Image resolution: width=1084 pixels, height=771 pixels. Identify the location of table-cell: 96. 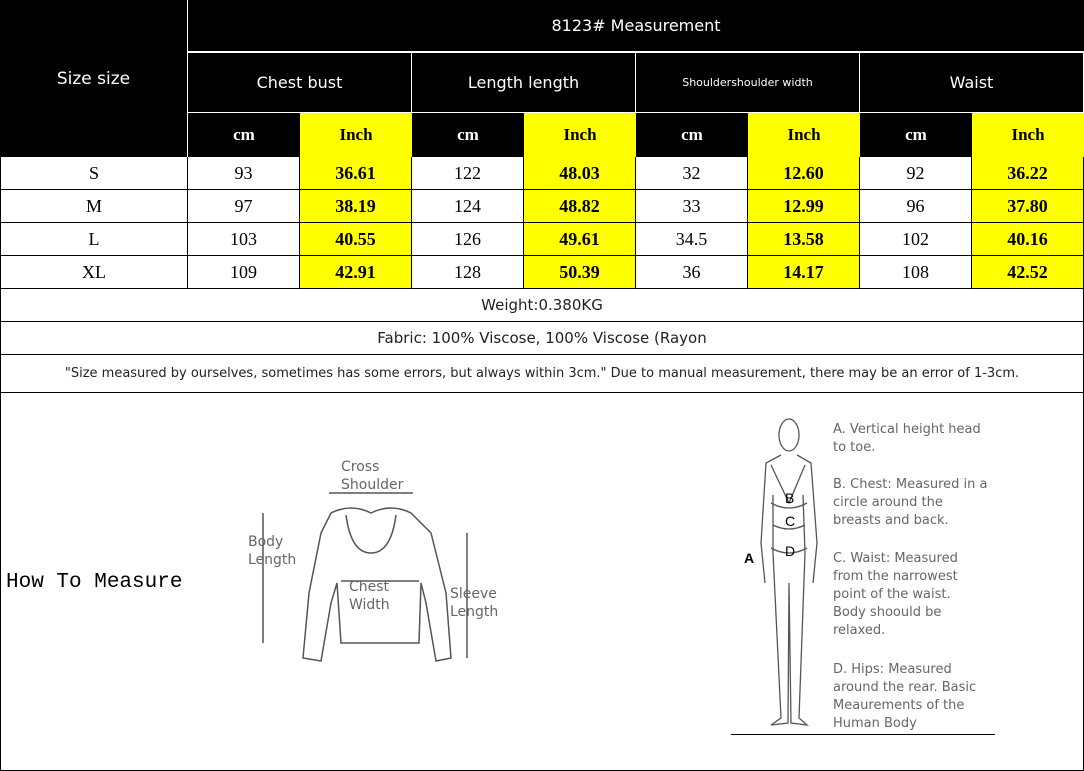
(916, 206).